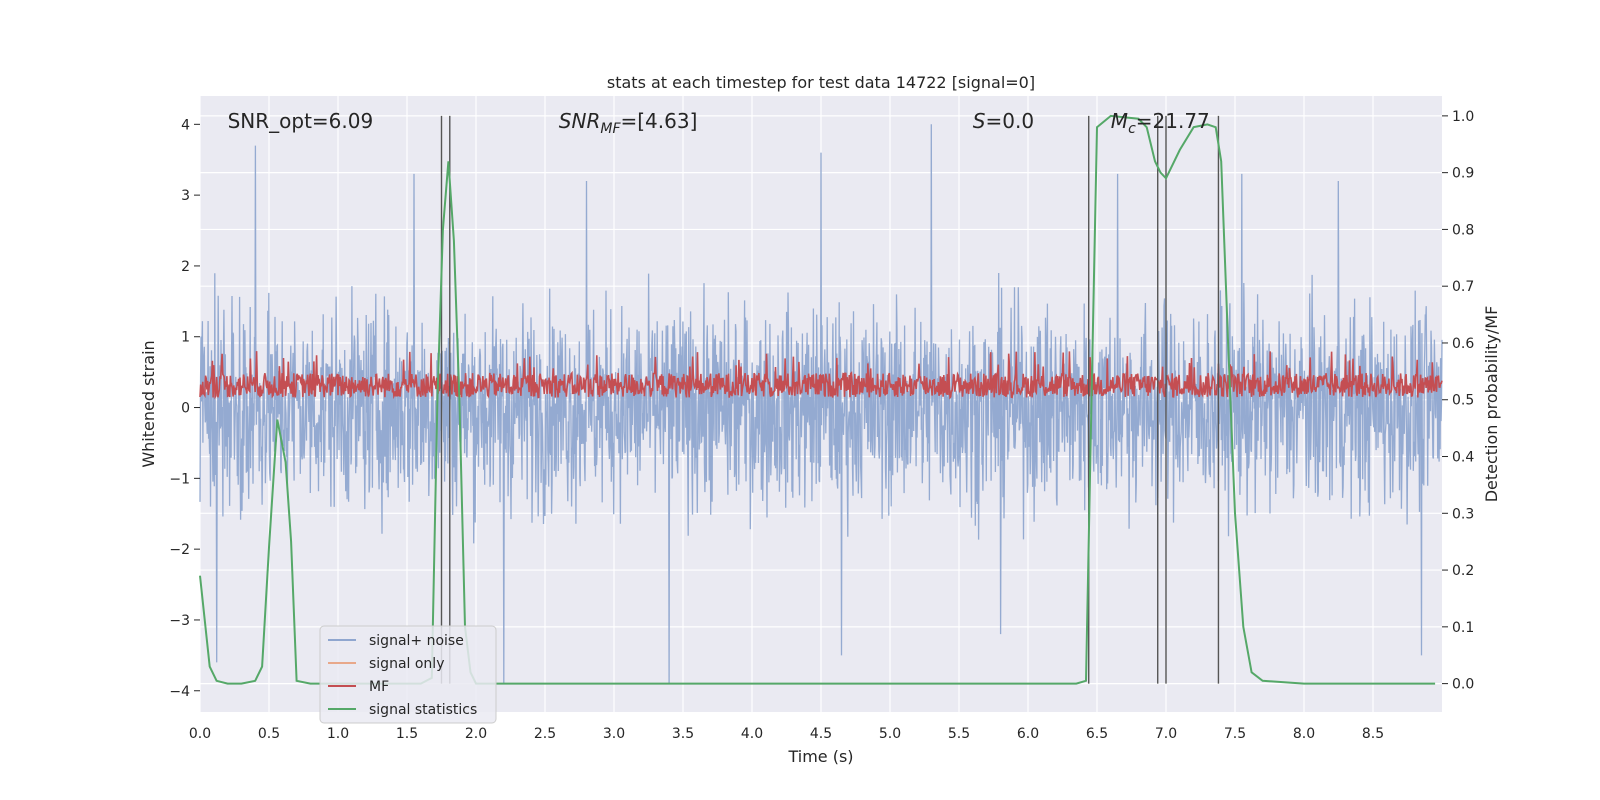 The height and width of the screenshot is (800, 1600). What do you see at coordinates (1463, 571) in the screenshot?
I see `y-right-tick-label: 0.2` at bounding box center [1463, 571].